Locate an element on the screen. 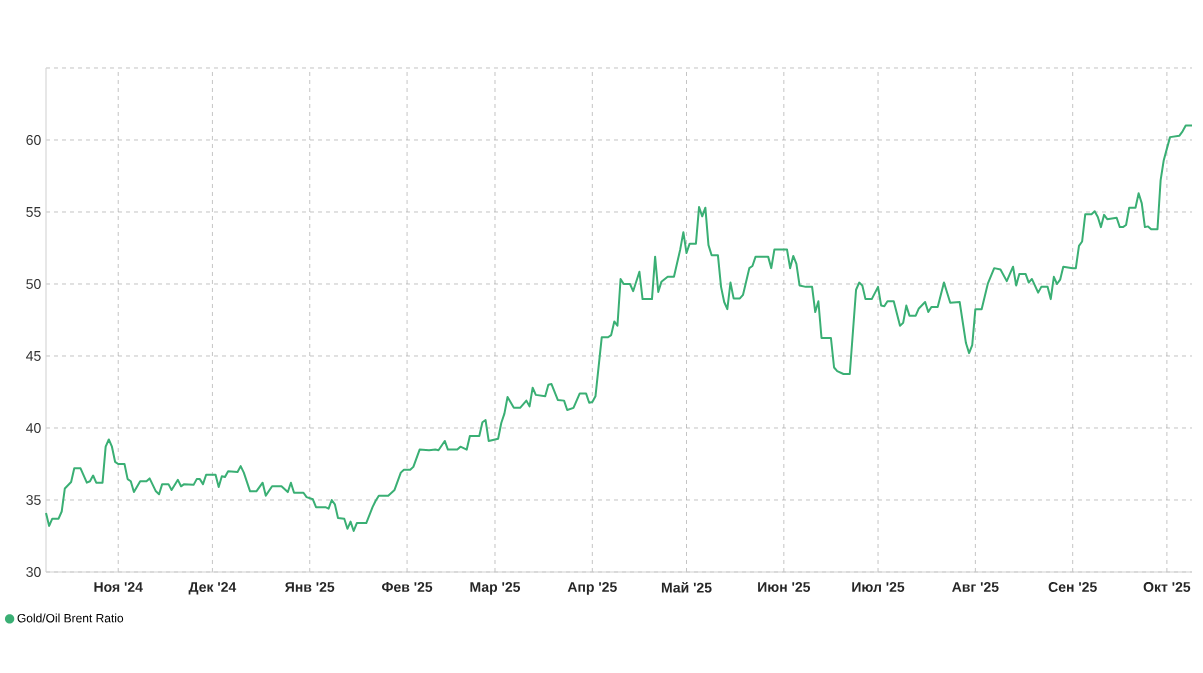  x-tick-label: Апр '25 is located at coordinates (592, 588).